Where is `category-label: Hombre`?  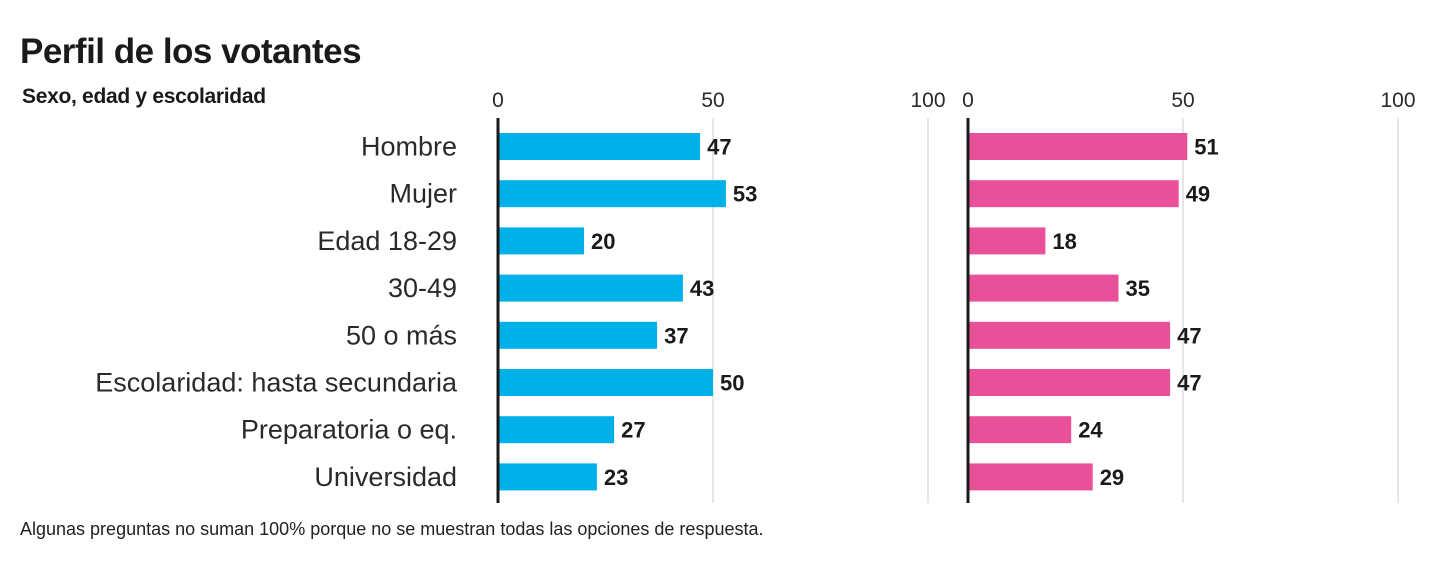
category-label: Hombre is located at coordinates (409, 147).